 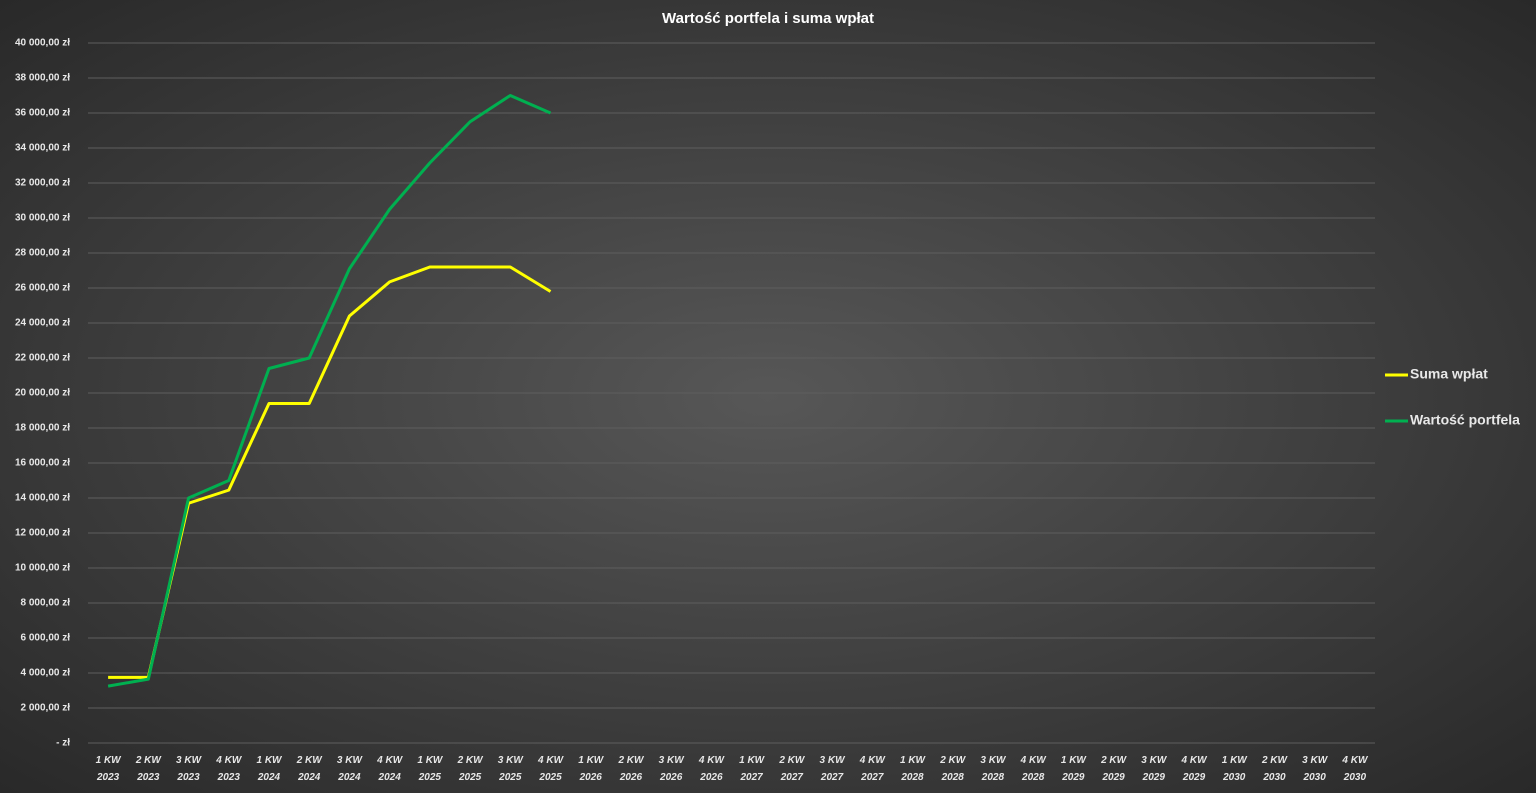 I want to click on y-tick-label: 34 000,00 zł, so click(x=42, y=148).